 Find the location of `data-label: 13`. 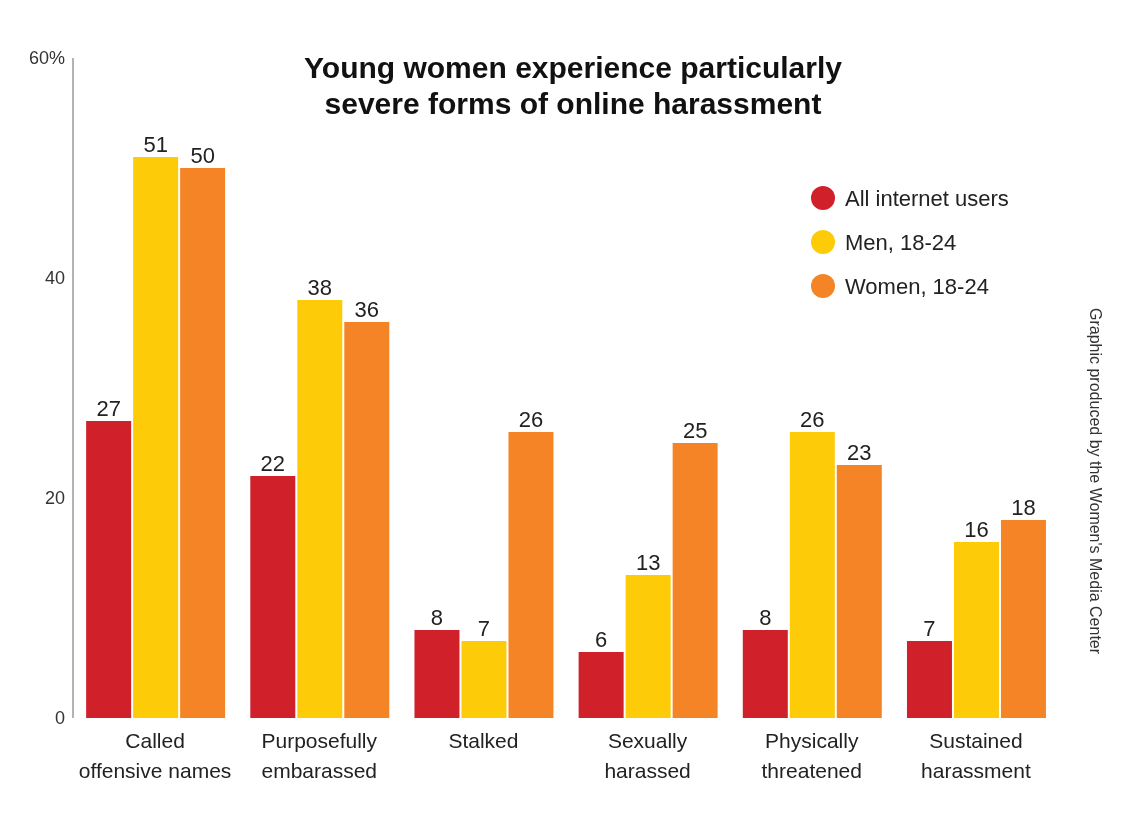

data-label: 13 is located at coordinates (648, 562).